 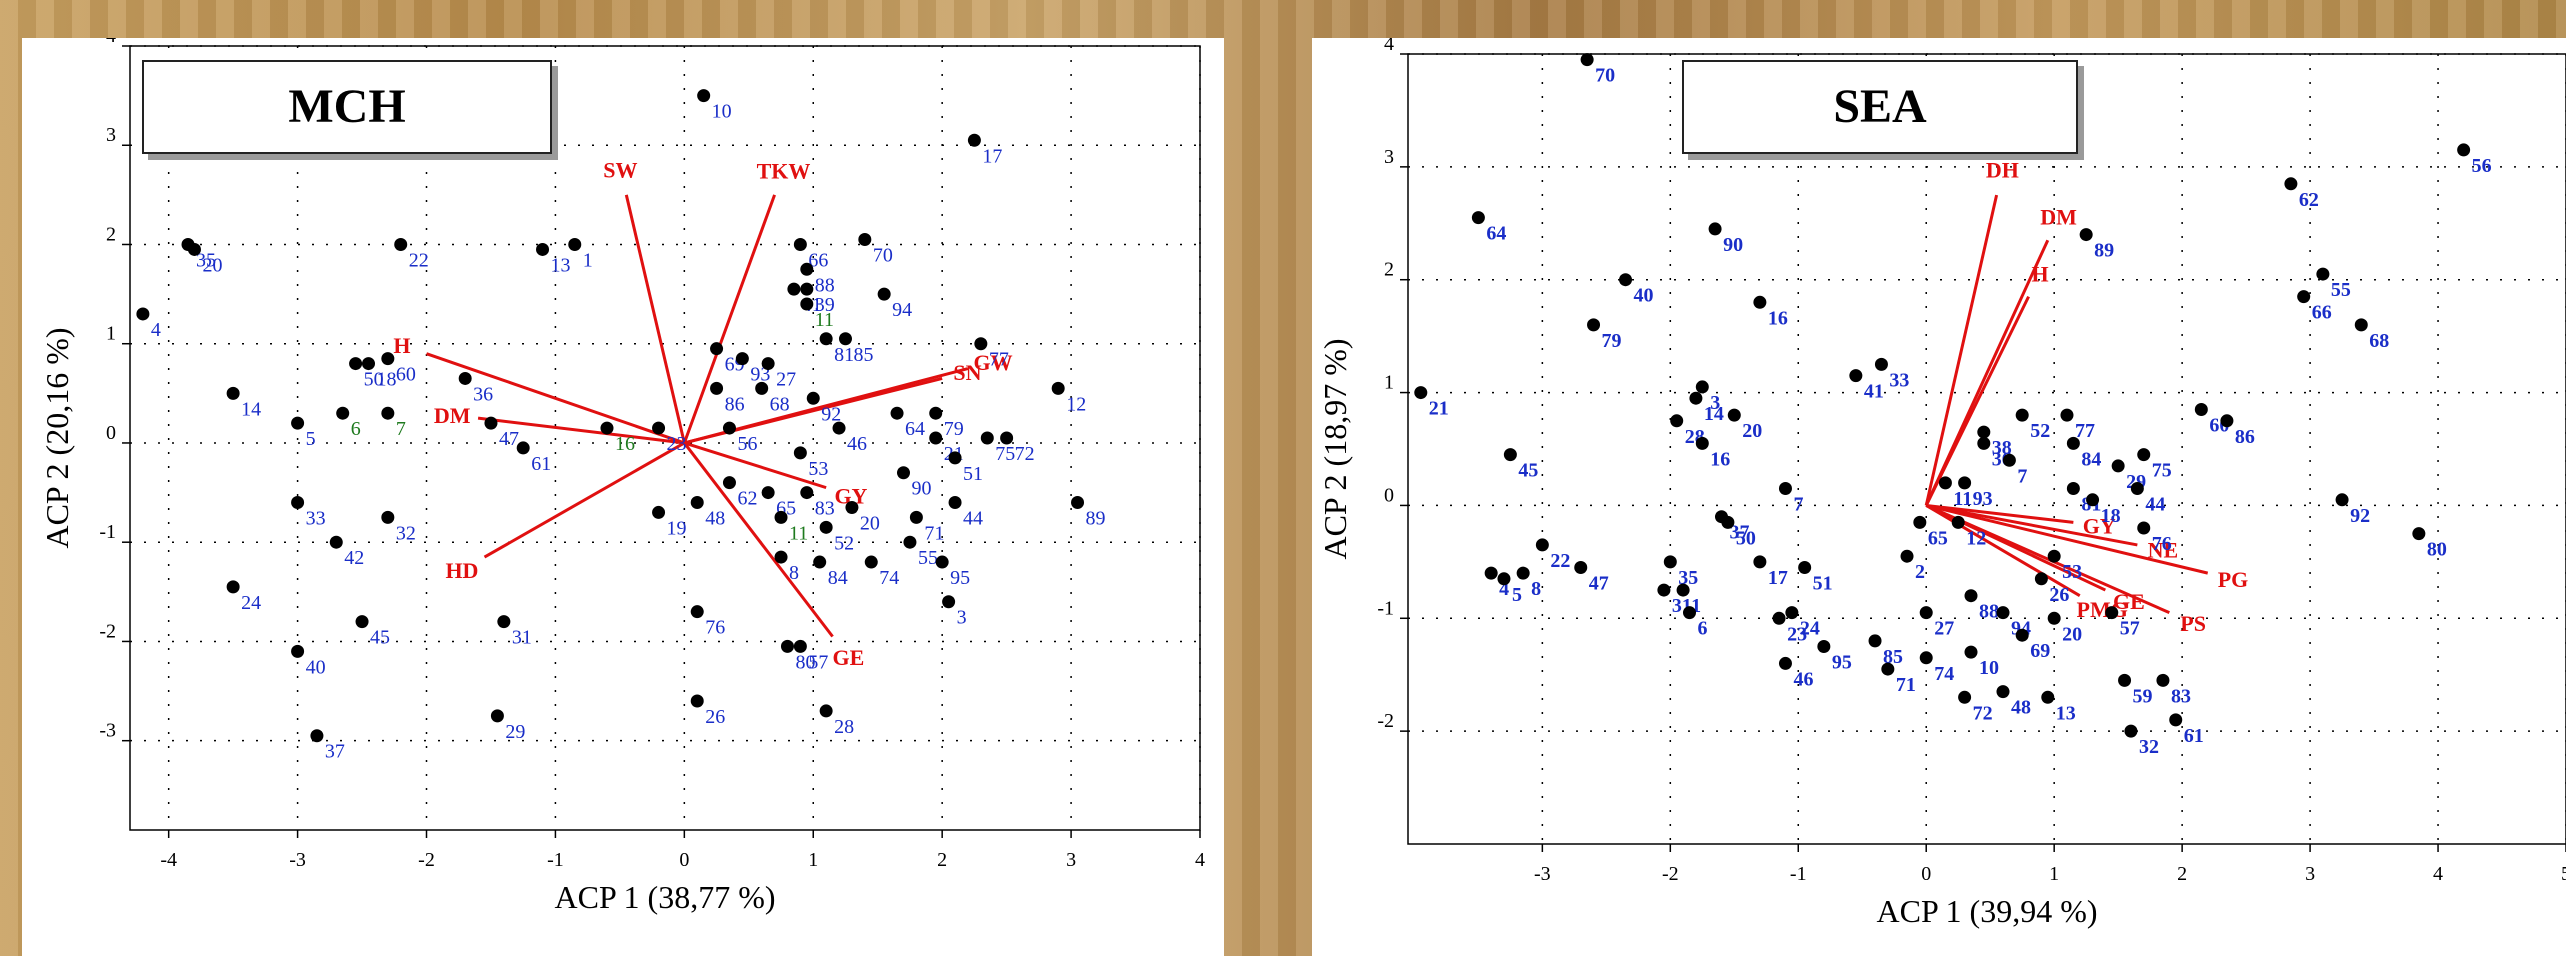 What do you see at coordinates (625, 444) in the screenshot?
I see `point-label: 16` at bounding box center [625, 444].